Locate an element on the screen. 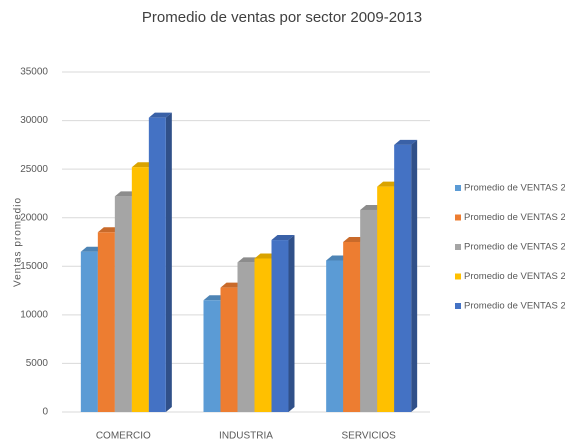  legend-label: Promedio de VENTAS 2013 is located at coordinates (514, 306).